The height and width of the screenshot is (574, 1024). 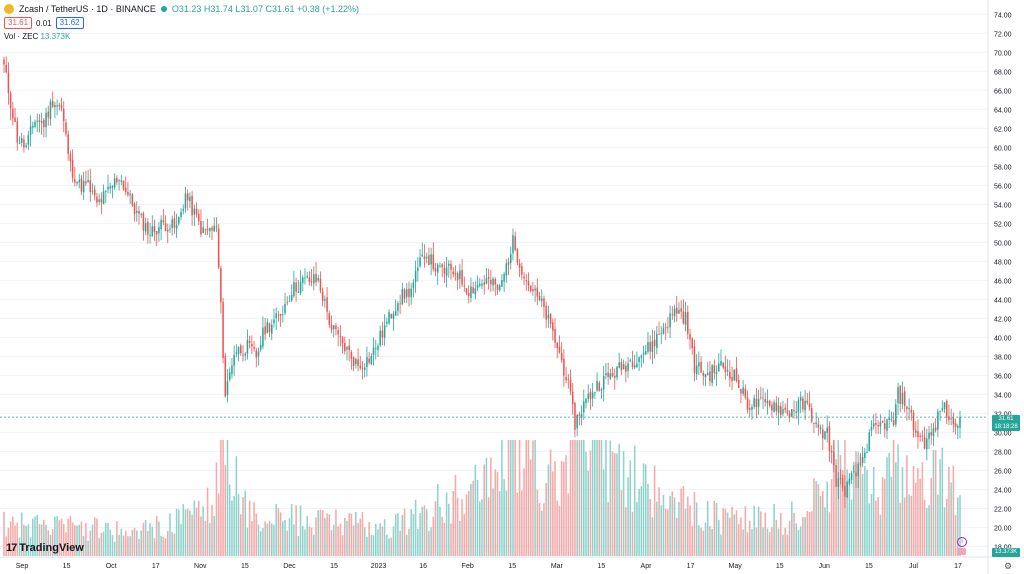 I want to click on buy-button: 31.62, so click(x=69, y=23).